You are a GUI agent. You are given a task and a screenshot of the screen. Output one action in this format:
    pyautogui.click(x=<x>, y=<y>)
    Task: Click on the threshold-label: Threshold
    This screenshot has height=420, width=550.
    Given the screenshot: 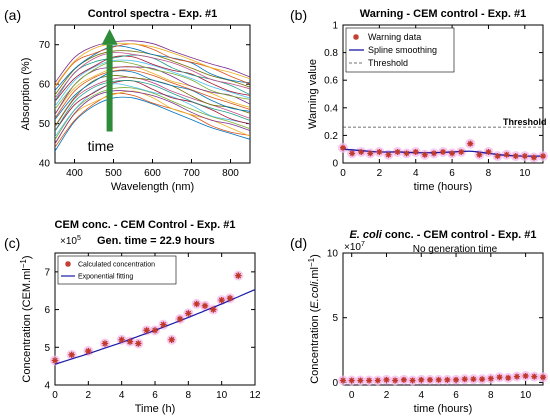 What is the action you would take?
    pyautogui.click(x=525, y=122)
    